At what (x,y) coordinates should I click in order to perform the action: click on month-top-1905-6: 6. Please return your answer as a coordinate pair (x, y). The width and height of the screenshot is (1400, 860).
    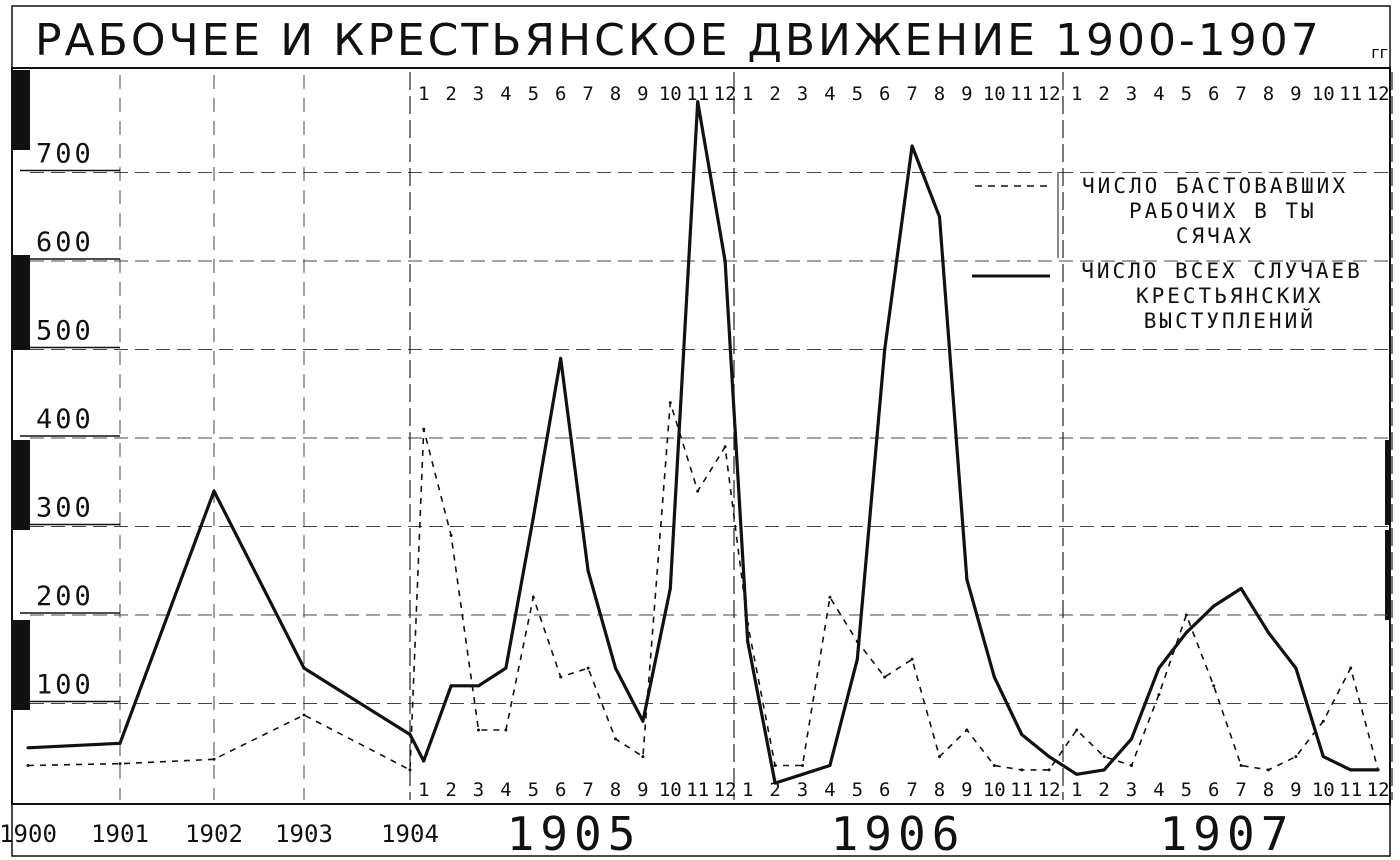
    Looking at the image, I should click on (560, 94).